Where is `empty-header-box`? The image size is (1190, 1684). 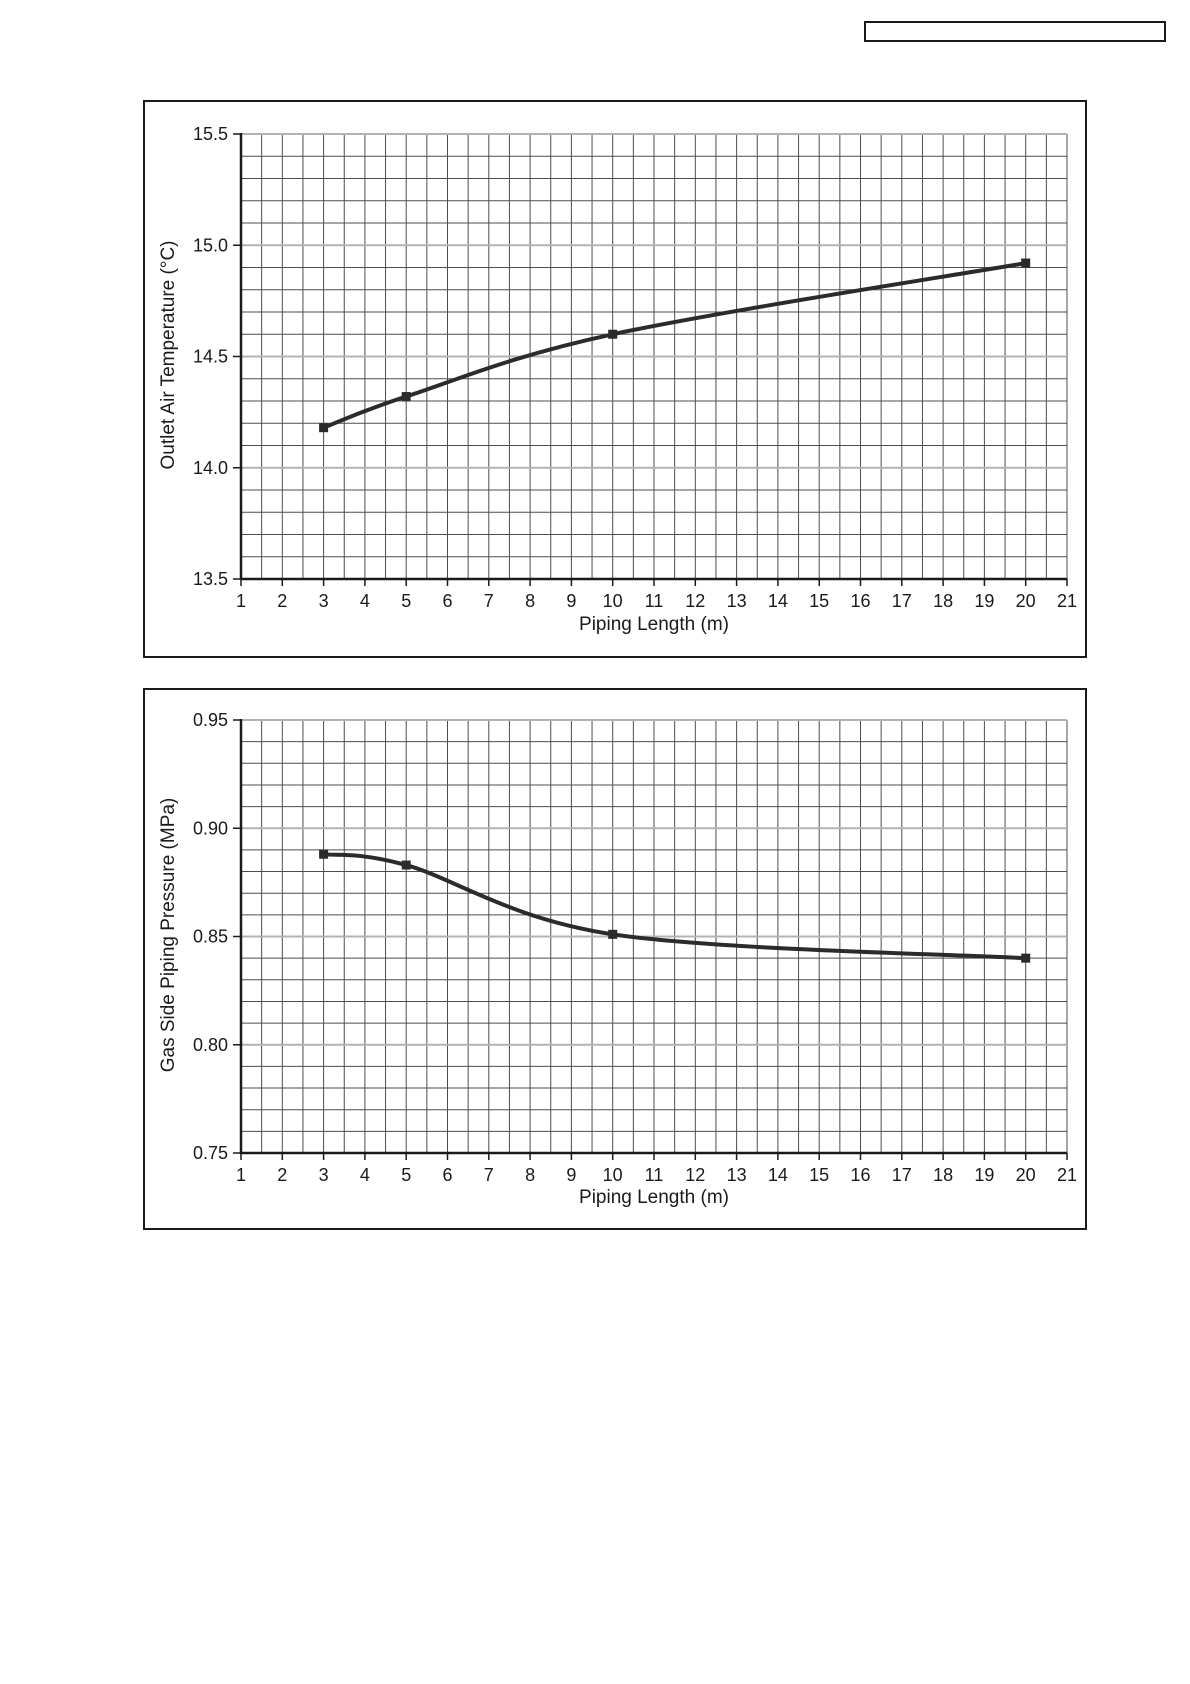
empty-header-box is located at coordinates (1015, 31).